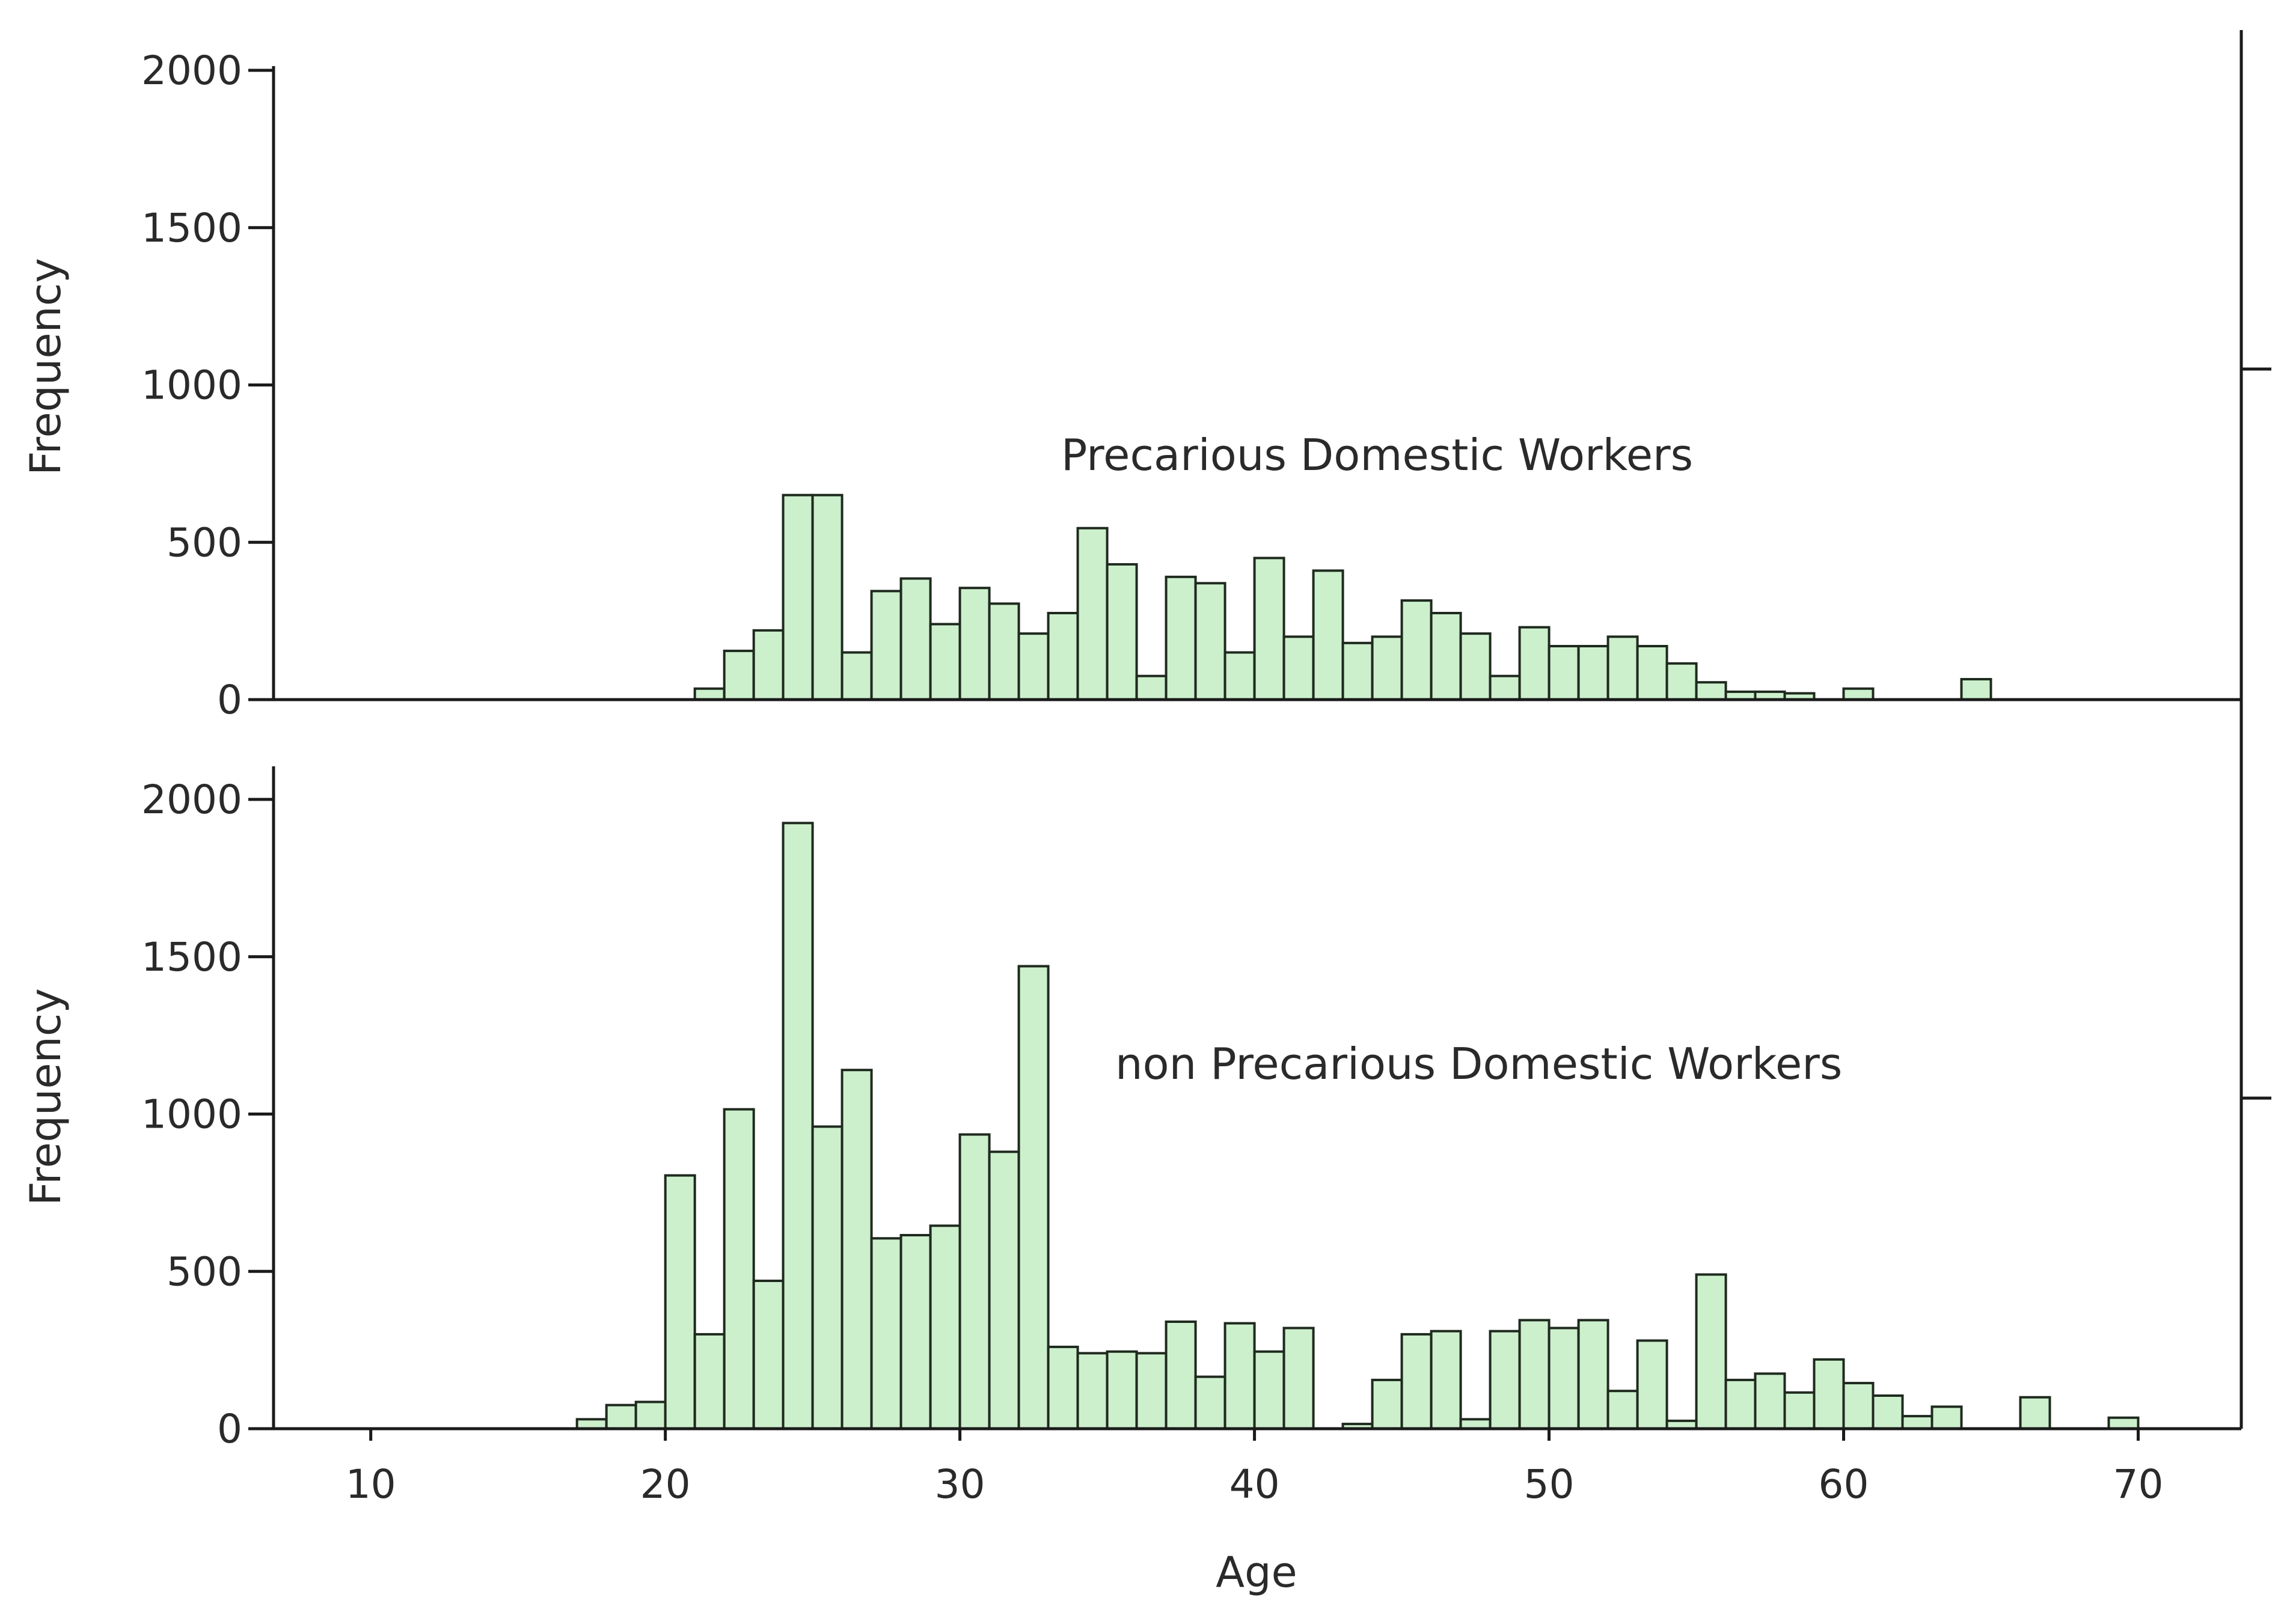  Describe the element at coordinates (371, 1484) in the screenshot. I see `x-tick-label-10: 10` at that location.